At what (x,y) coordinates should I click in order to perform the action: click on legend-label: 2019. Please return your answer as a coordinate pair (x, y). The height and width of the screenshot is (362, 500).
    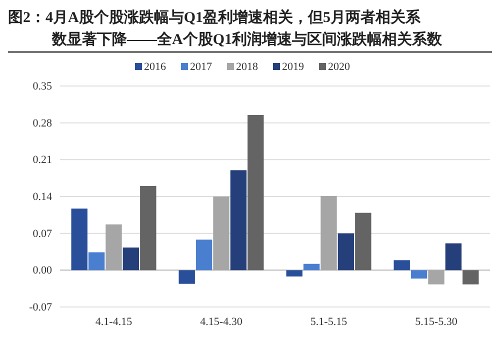
    Looking at the image, I should click on (293, 67).